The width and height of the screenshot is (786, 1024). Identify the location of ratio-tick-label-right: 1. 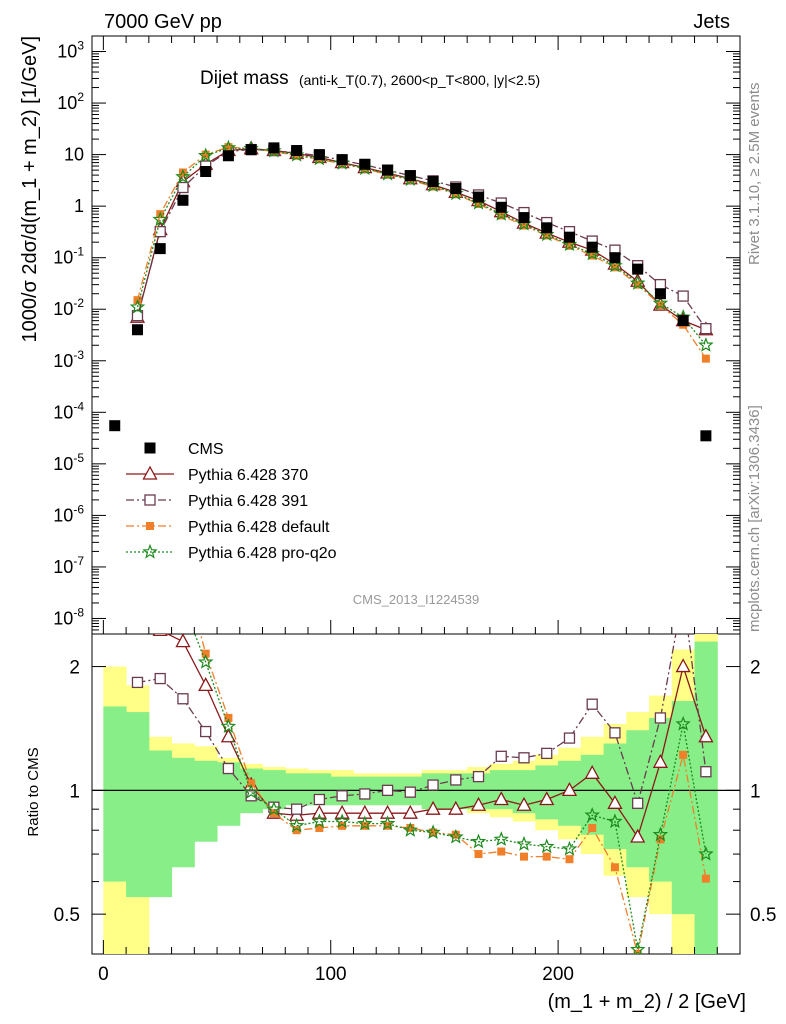
(755, 791).